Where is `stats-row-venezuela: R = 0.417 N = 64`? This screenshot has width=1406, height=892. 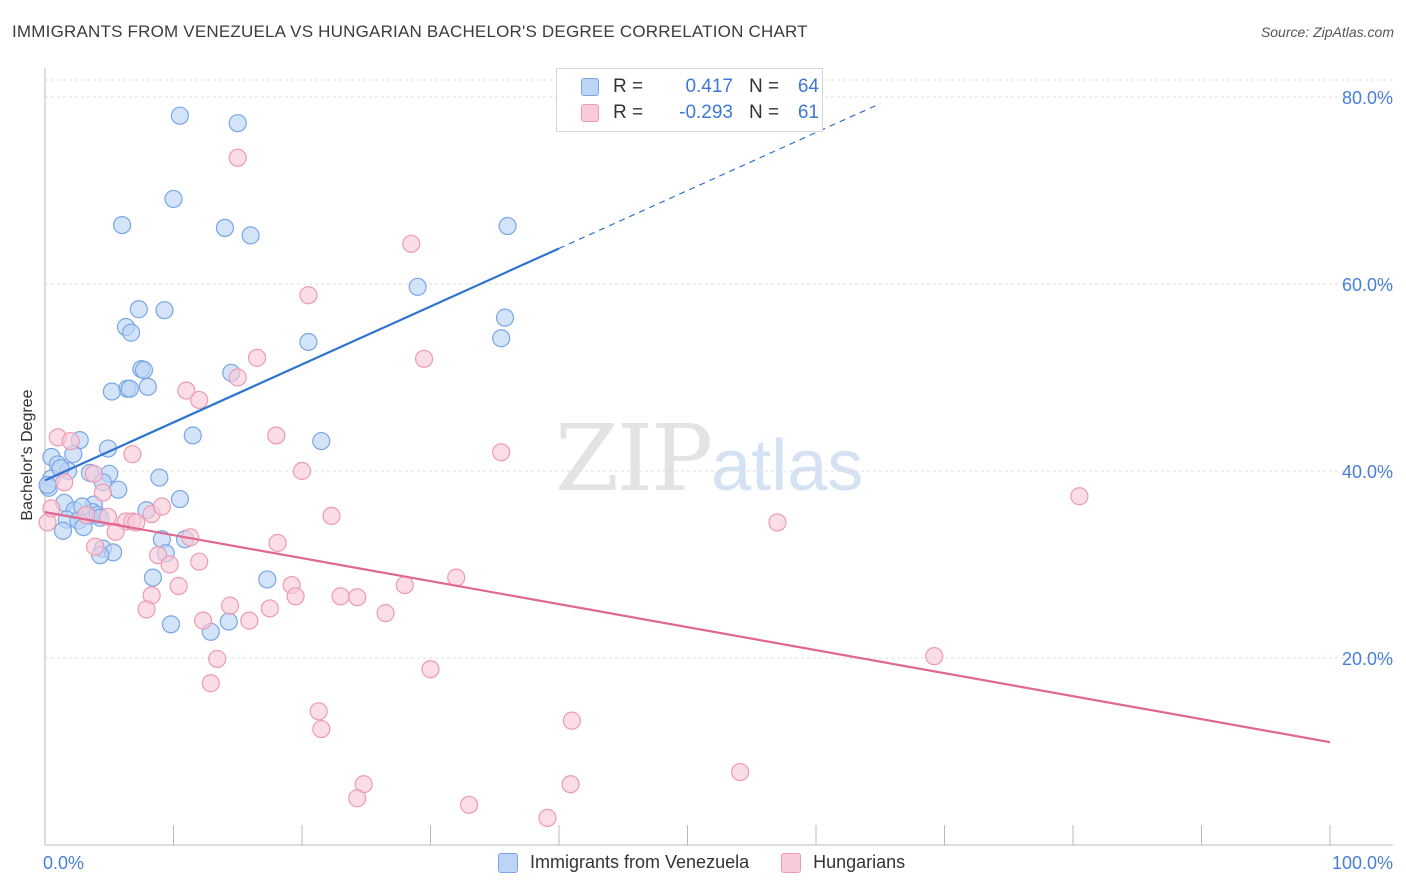 stats-row-venezuela: R = 0.417 N = 64 is located at coordinates (700, 87).